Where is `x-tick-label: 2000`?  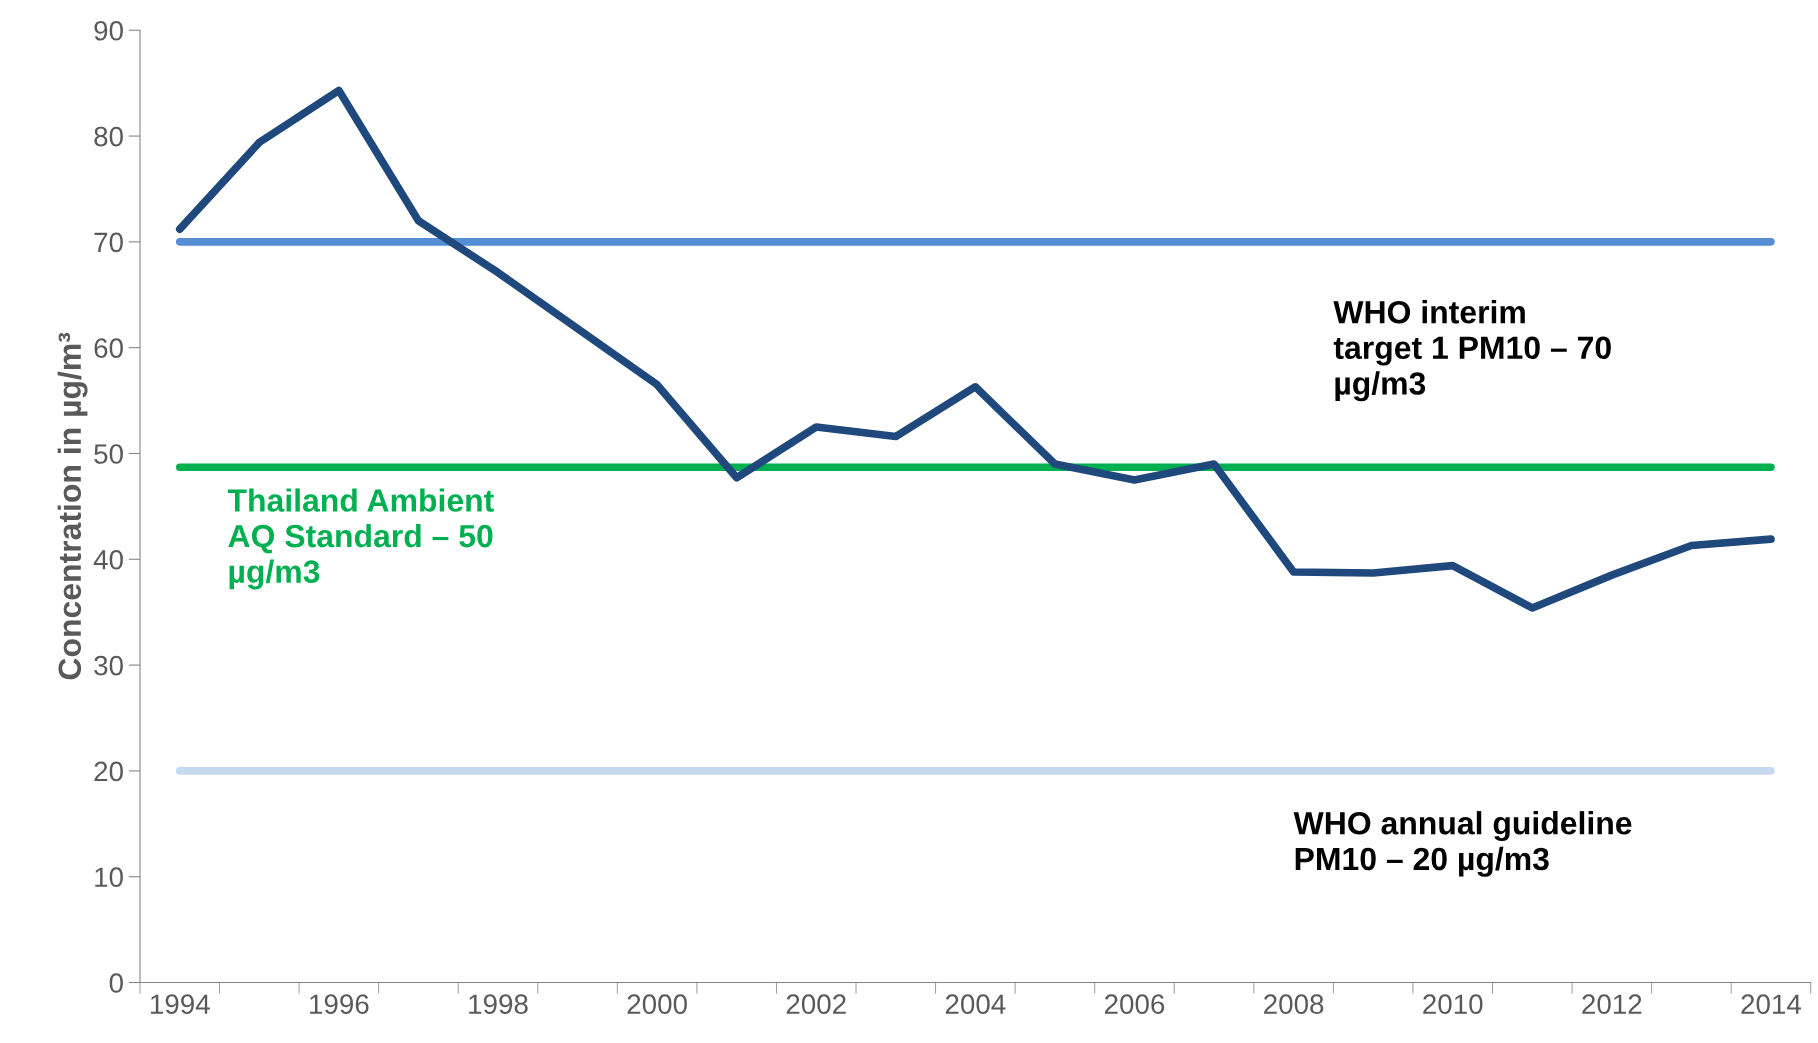 x-tick-label: 2000 is located at coordinates (657, 1004).